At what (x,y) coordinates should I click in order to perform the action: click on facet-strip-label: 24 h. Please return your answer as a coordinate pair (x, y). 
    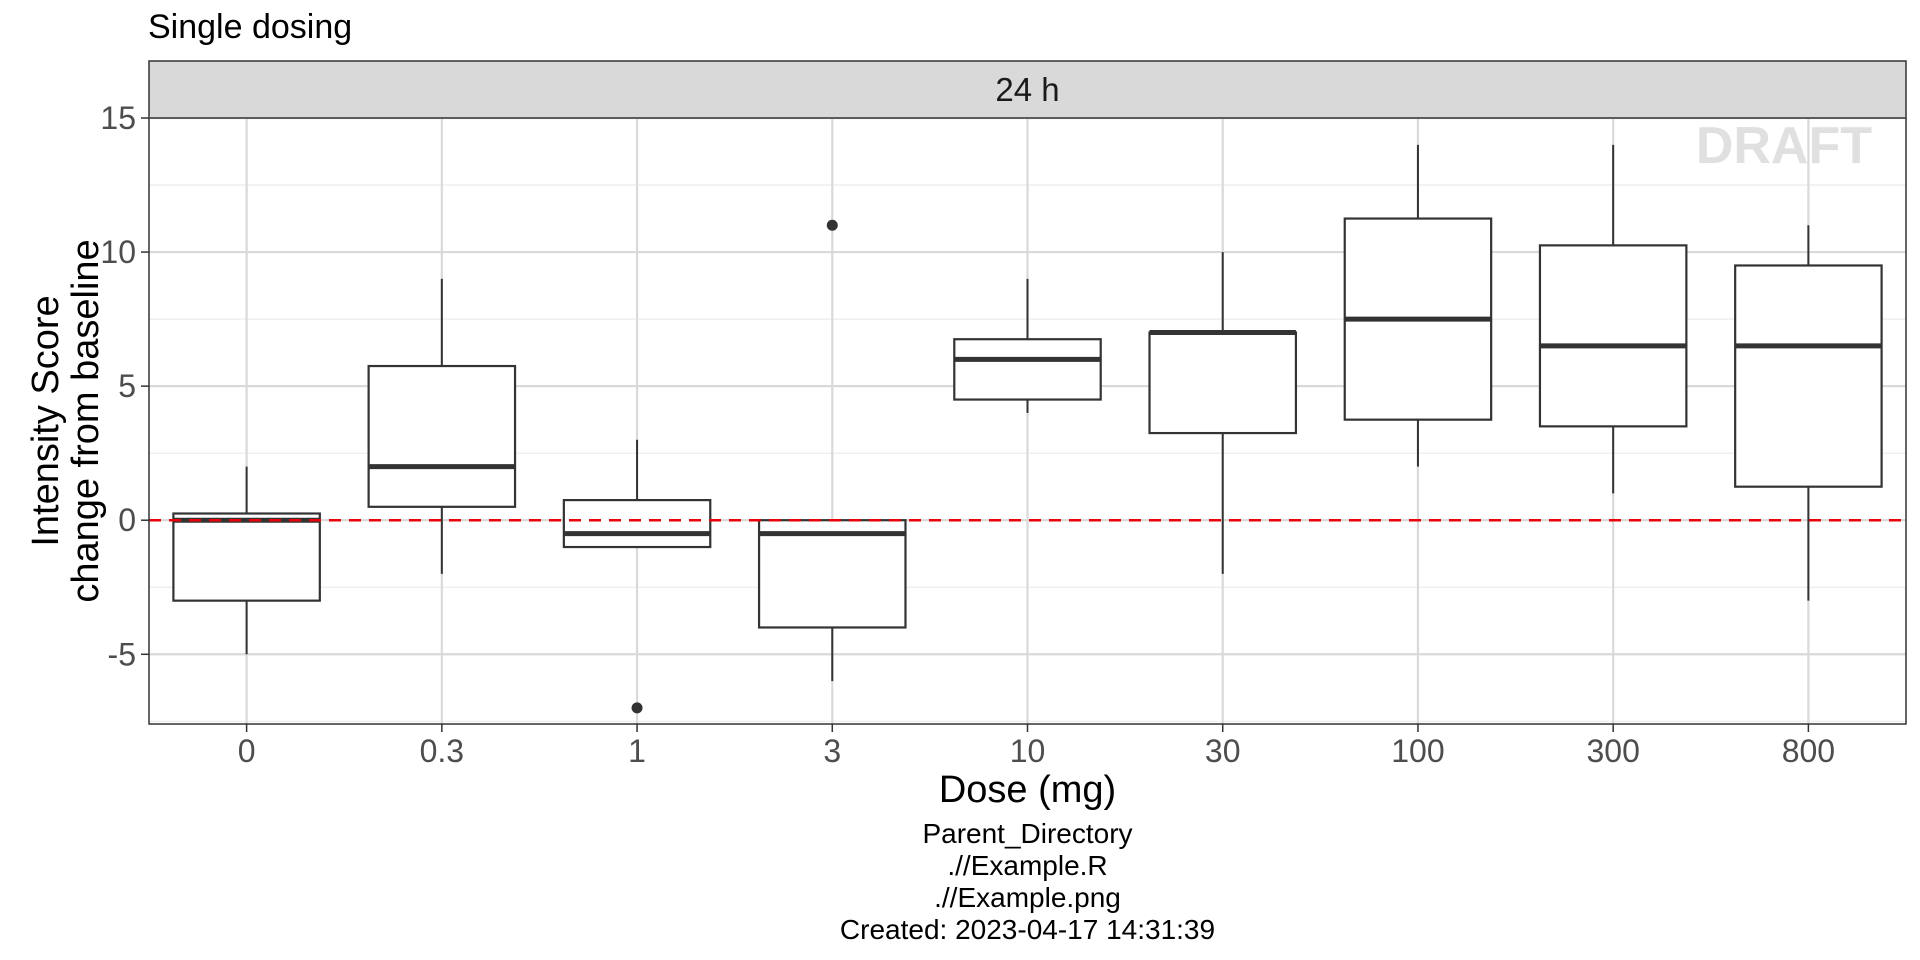
    Looking at the image, I should click on (1027, 89).